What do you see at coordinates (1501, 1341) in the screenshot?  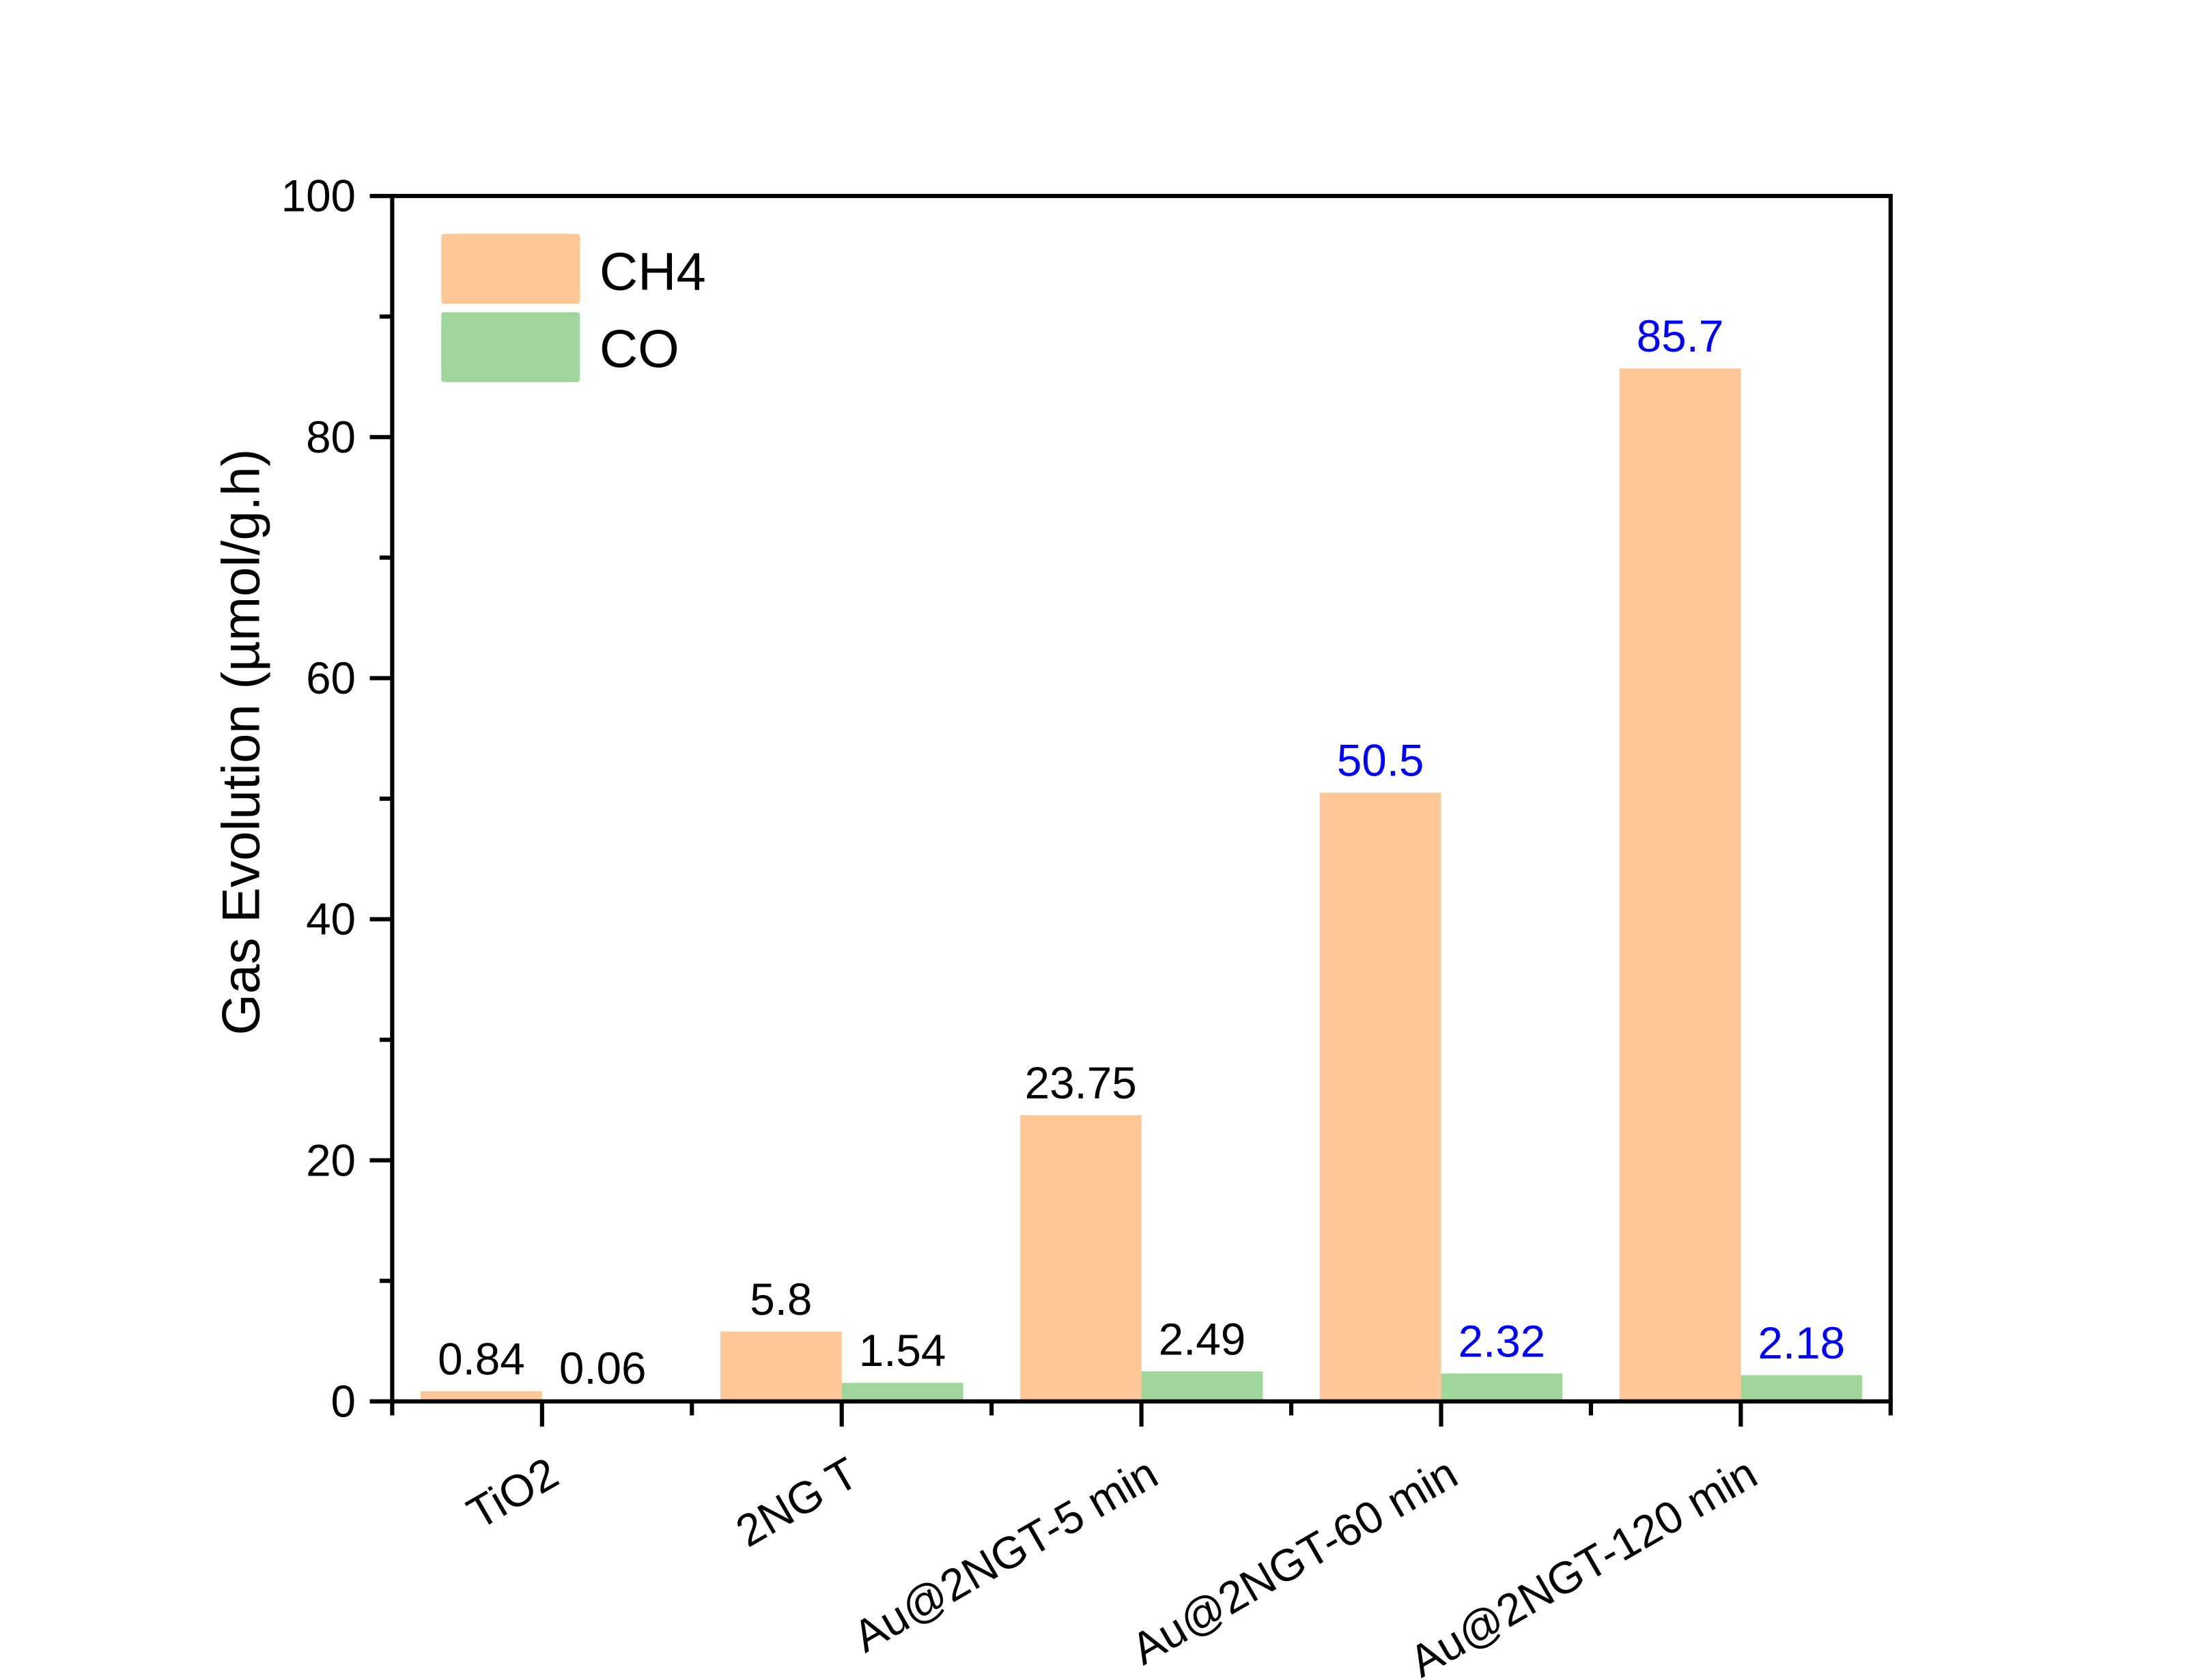 I see `data-label-co: 2.32` at bounding box center [1501, 1341].